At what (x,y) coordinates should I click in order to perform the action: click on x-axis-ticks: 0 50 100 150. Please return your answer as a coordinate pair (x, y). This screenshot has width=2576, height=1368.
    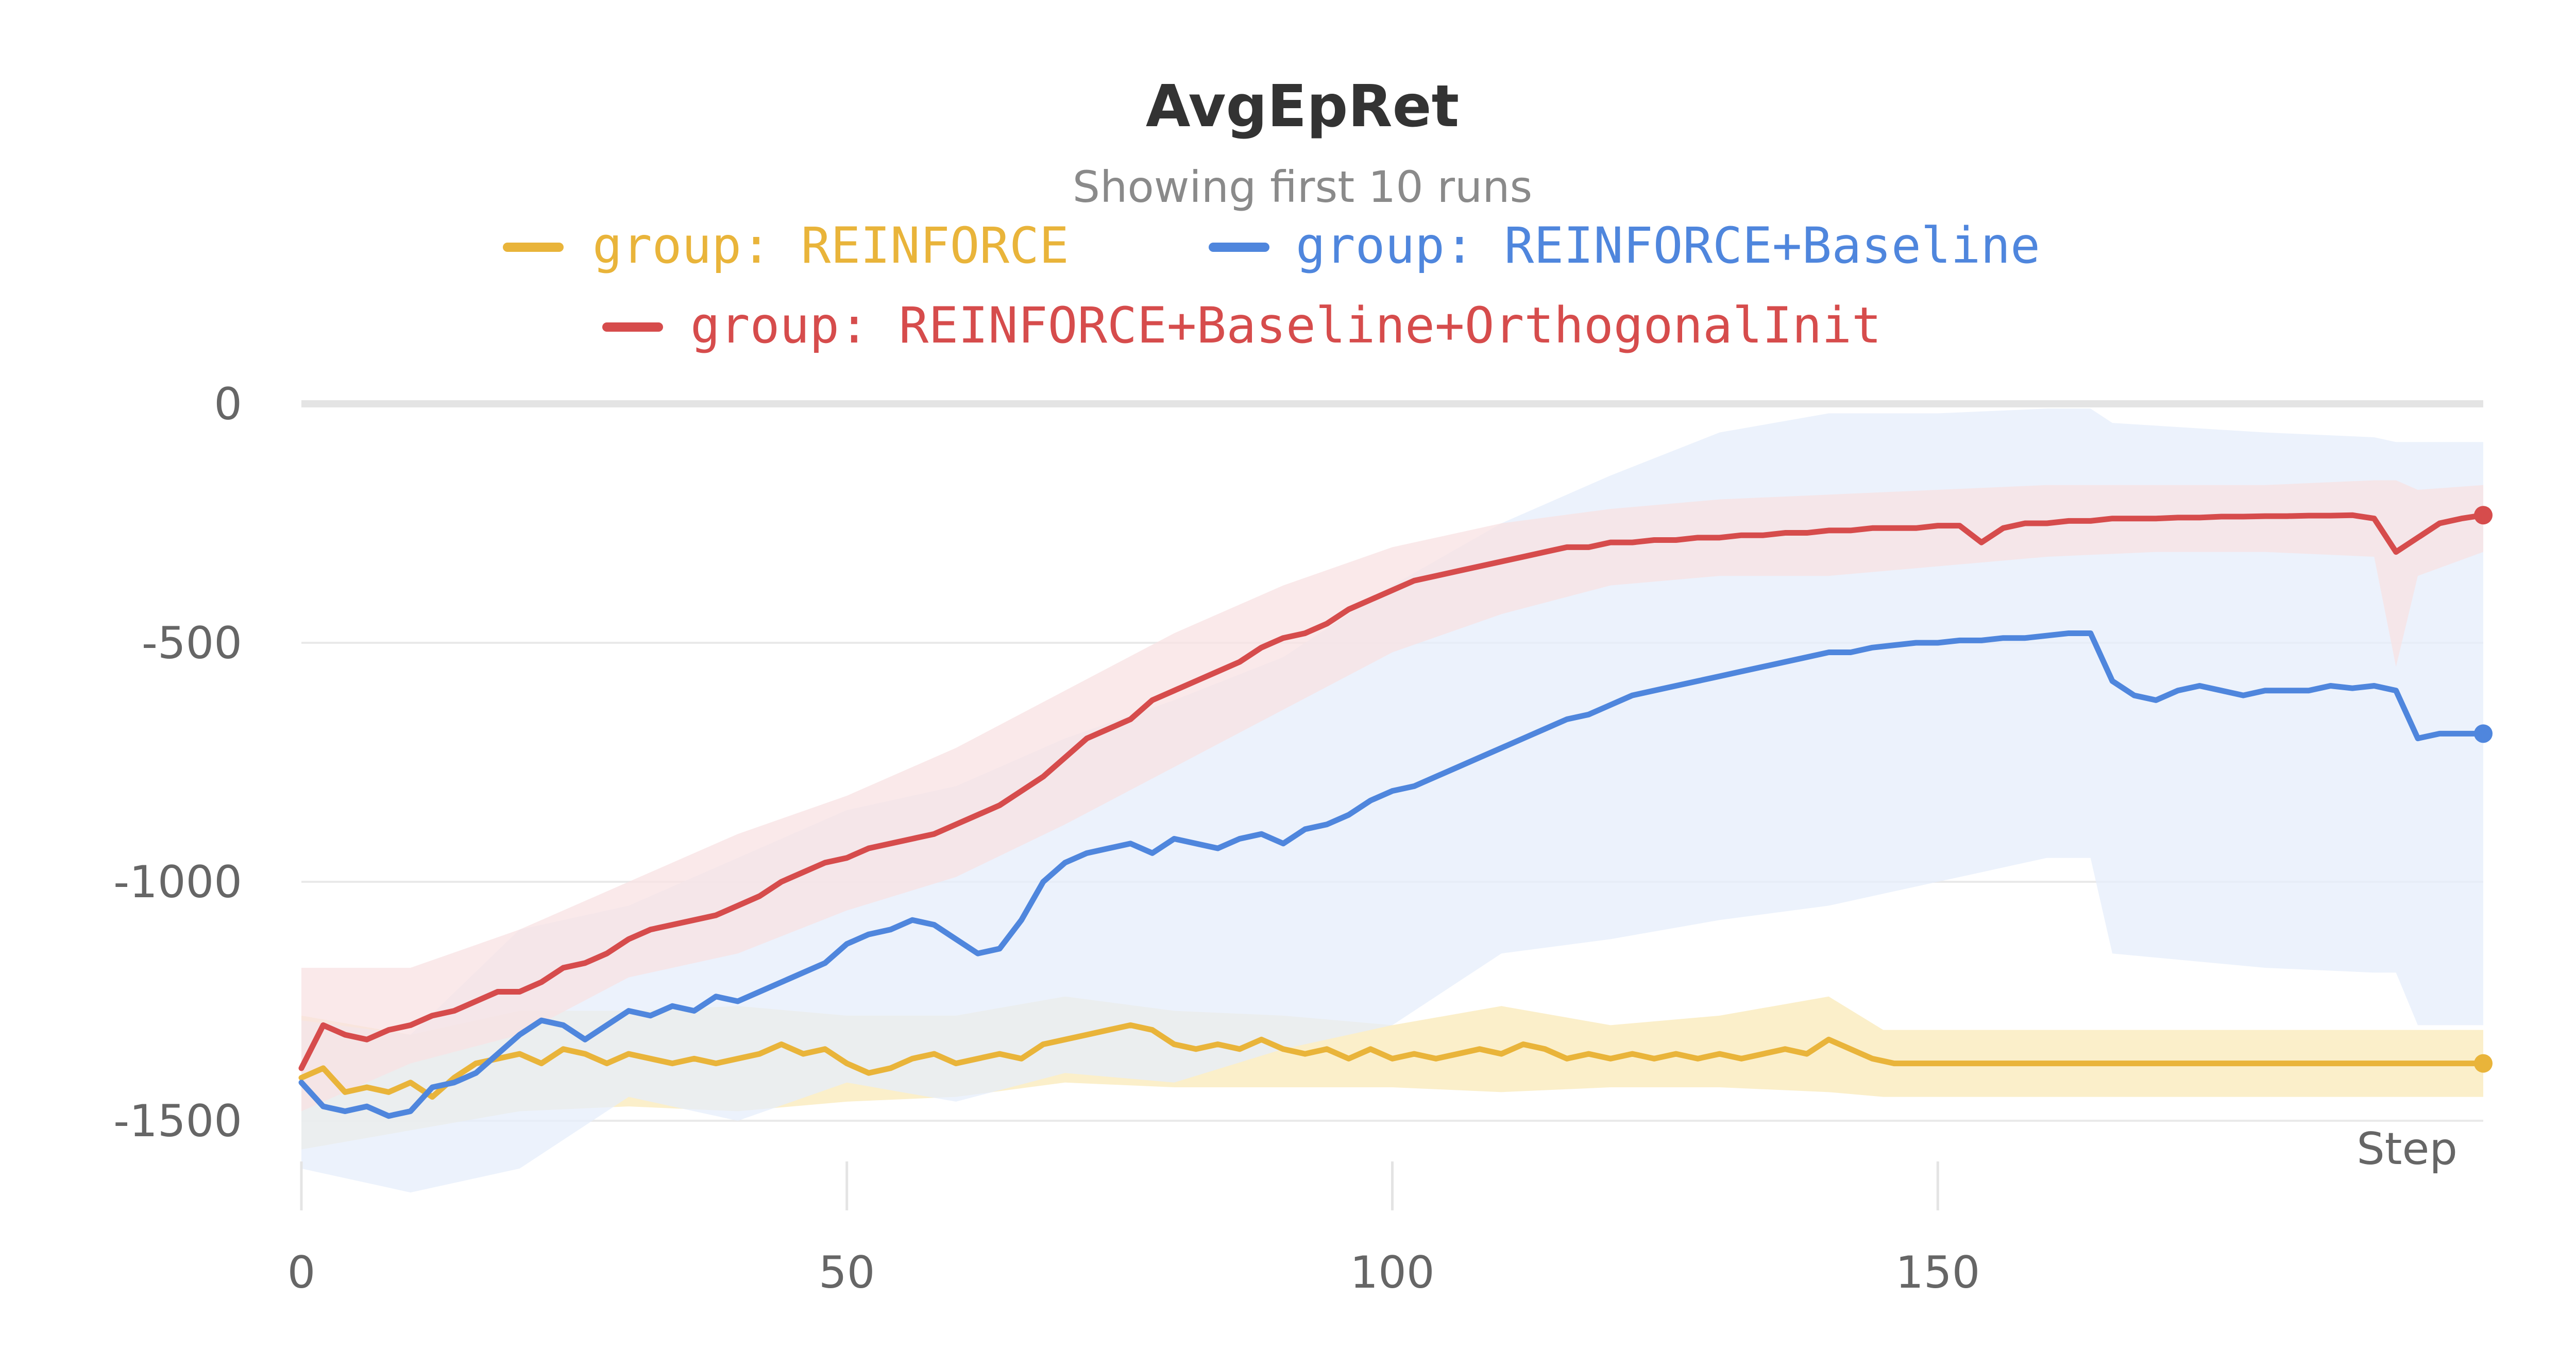
    Looking at the image, I should click on (1133, 1229).